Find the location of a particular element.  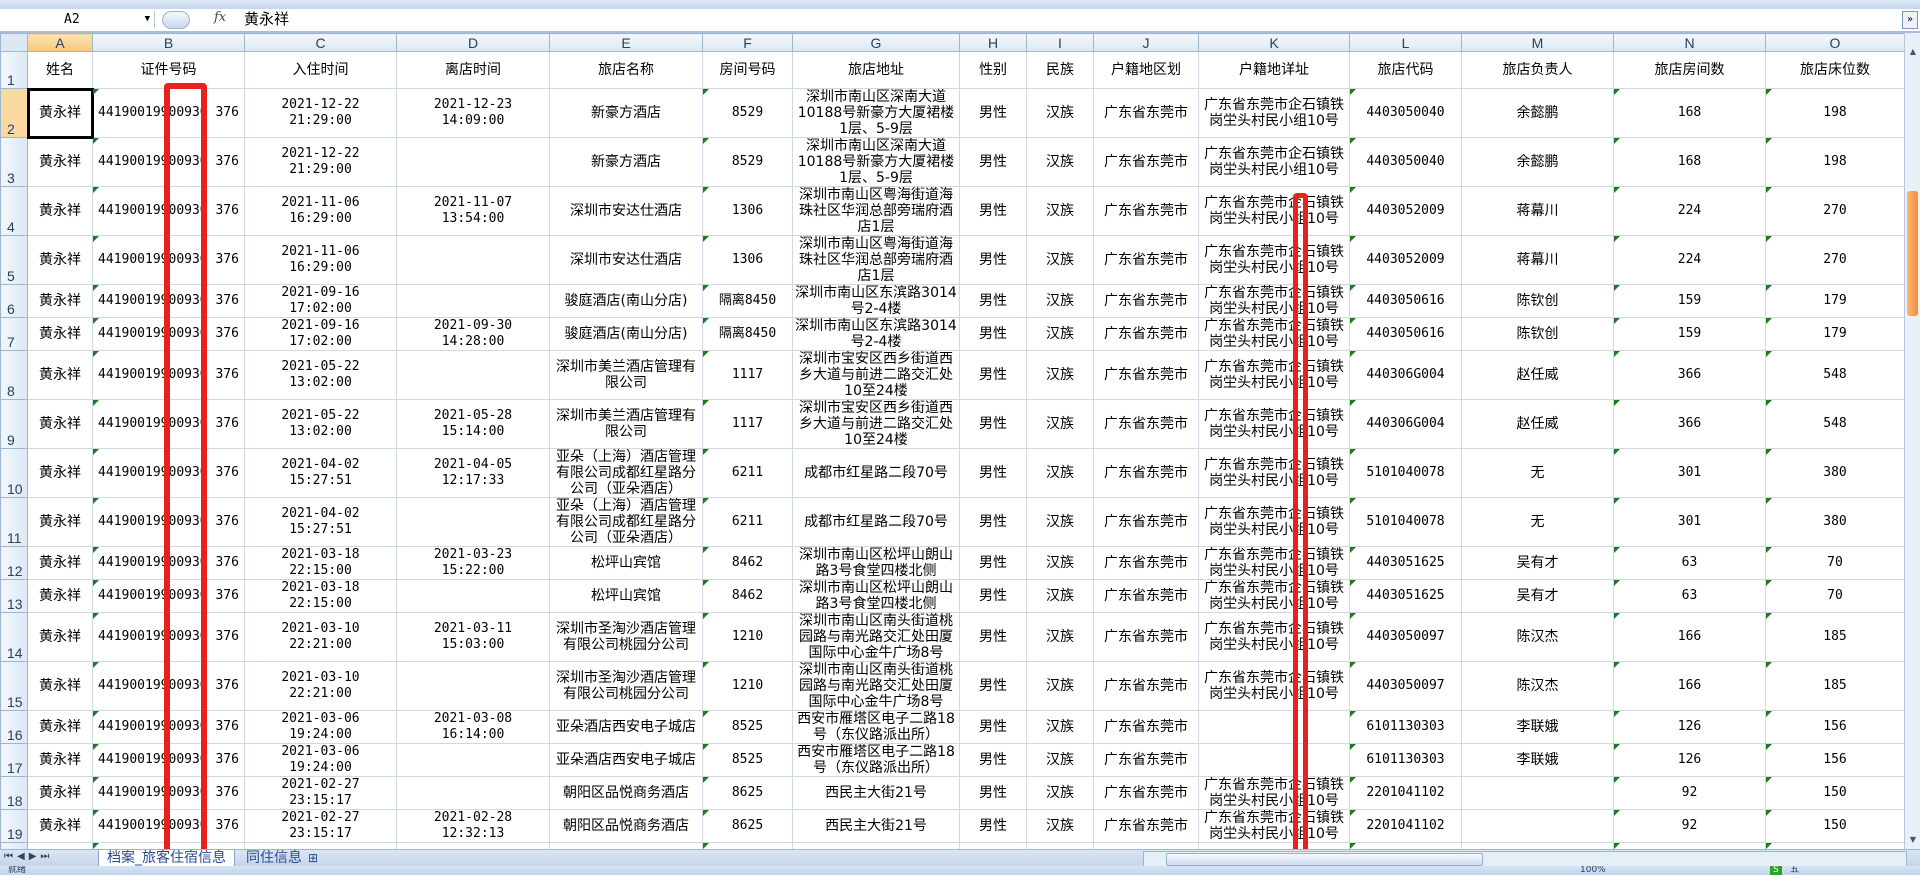

cell-f: 1306 is located at coordinates (747, 211).